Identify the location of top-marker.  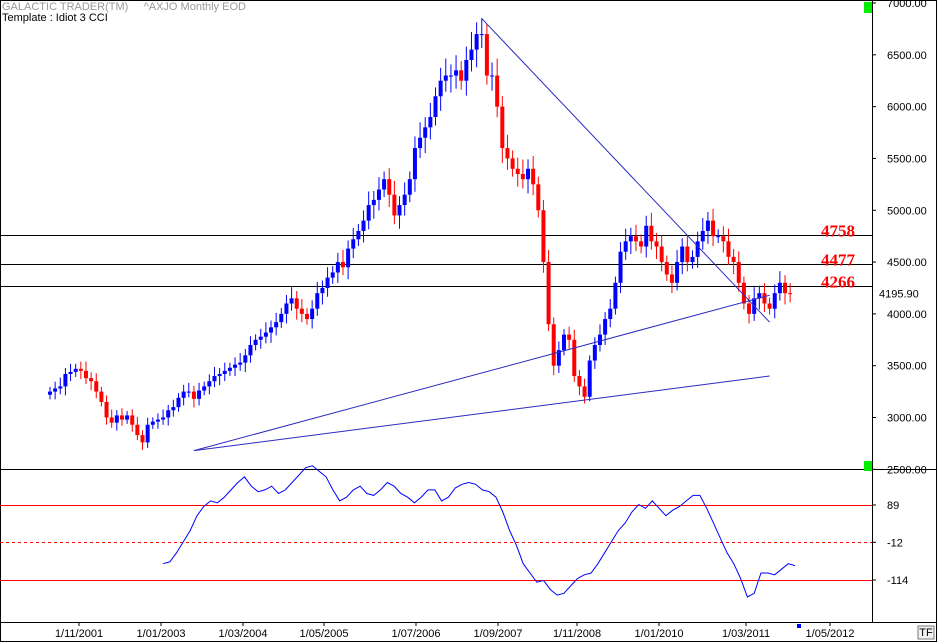
(868, 7).